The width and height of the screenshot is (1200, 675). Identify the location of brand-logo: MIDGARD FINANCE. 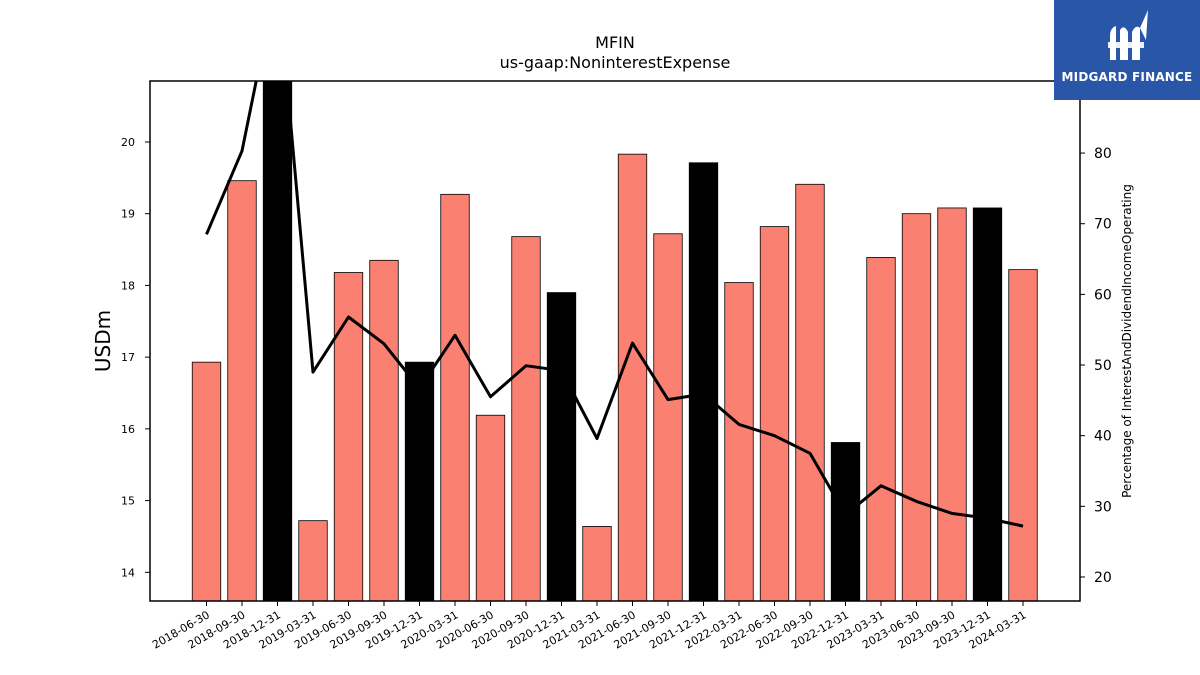
(1127, 50).